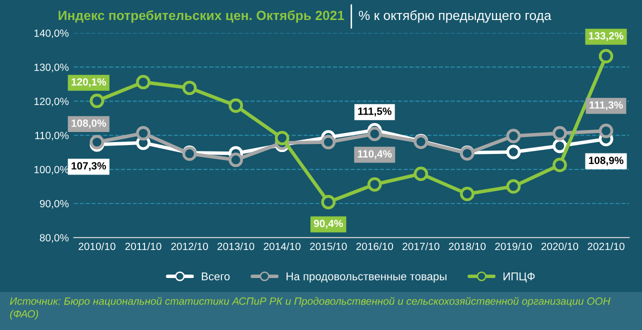  I want to click on data-label: 110,4%, so click(375, 155).